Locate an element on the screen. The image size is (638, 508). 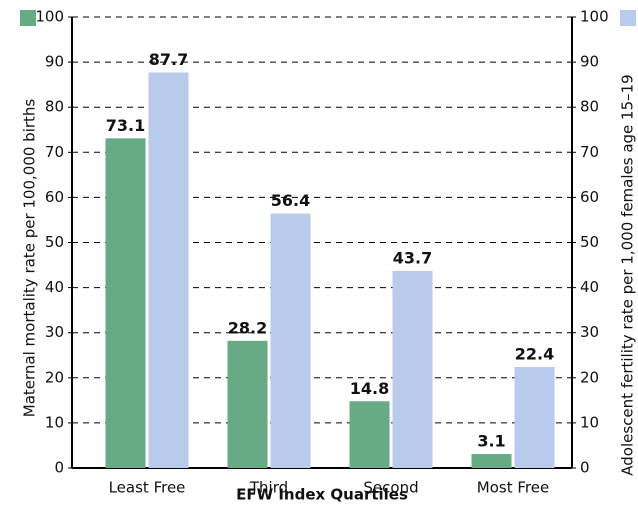
y-tick-label: 40 is located at coordinates (54, 287).